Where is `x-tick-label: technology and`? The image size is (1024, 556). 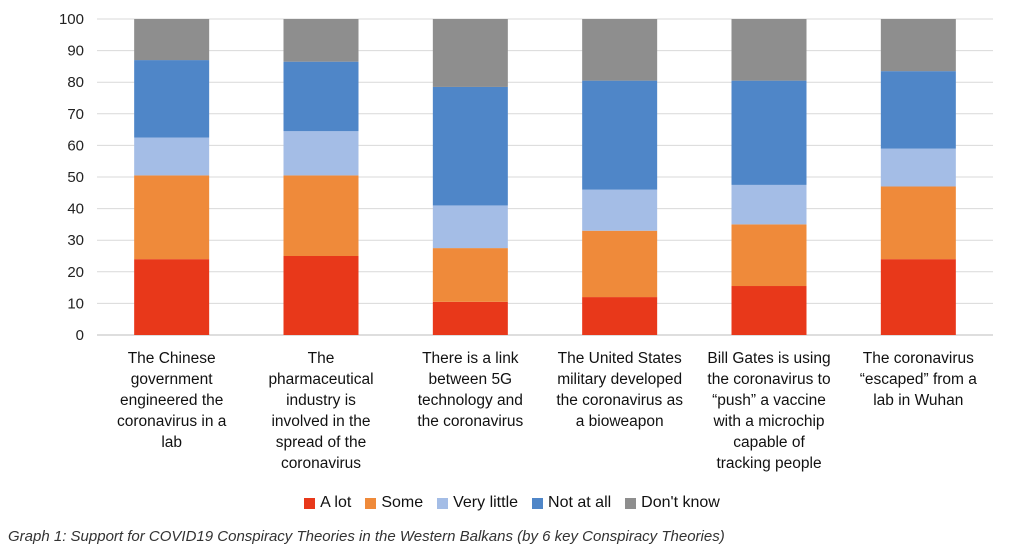
x-tick-label: technology and is located at coordinates (470, 400).